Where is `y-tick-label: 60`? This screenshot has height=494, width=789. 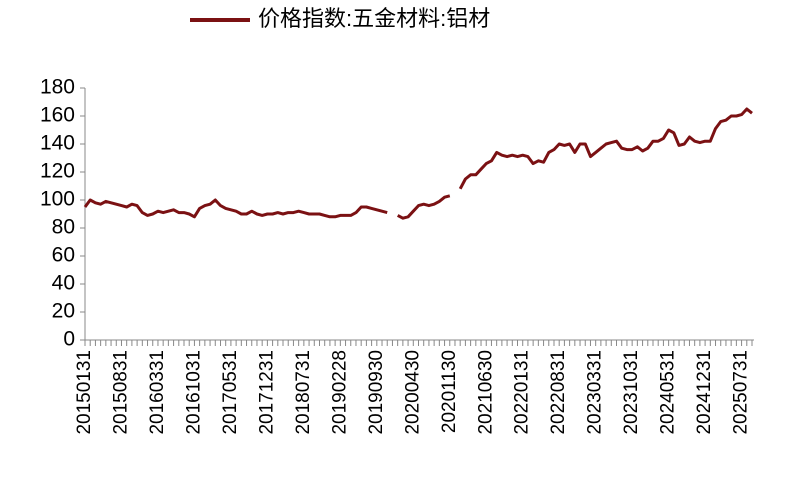
y-tick-label: 60 is located at coordinates (63, 255).